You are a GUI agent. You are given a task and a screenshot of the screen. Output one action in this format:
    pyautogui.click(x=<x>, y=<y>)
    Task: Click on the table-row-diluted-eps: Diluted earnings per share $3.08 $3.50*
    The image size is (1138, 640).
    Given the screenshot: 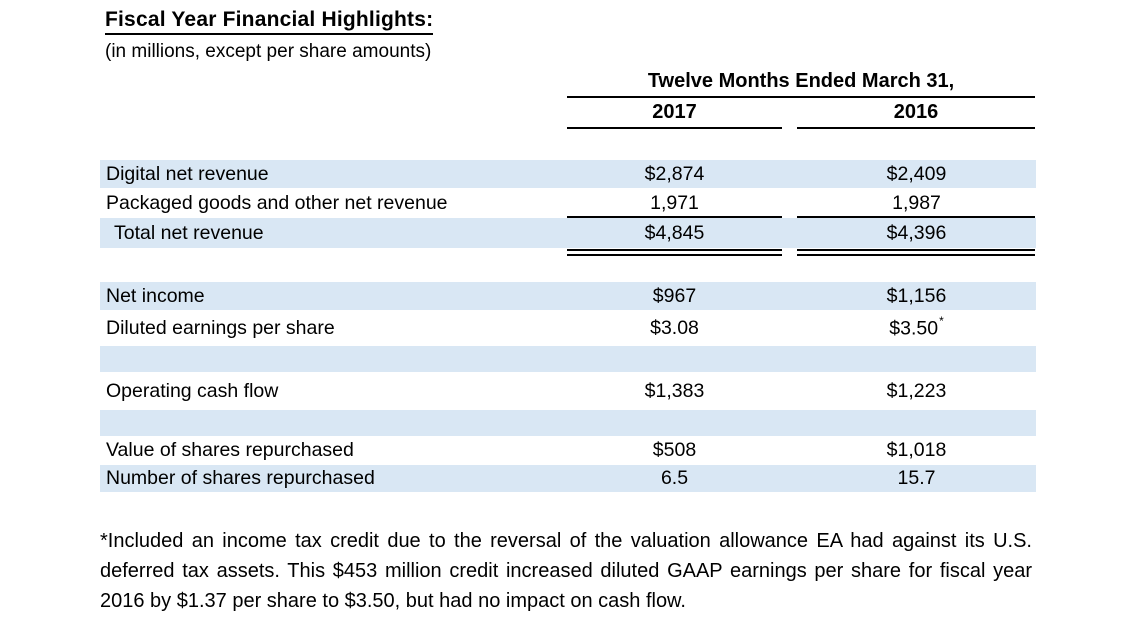 What is the action you would take?
    pyautogui.click(x=568, y=328)
    